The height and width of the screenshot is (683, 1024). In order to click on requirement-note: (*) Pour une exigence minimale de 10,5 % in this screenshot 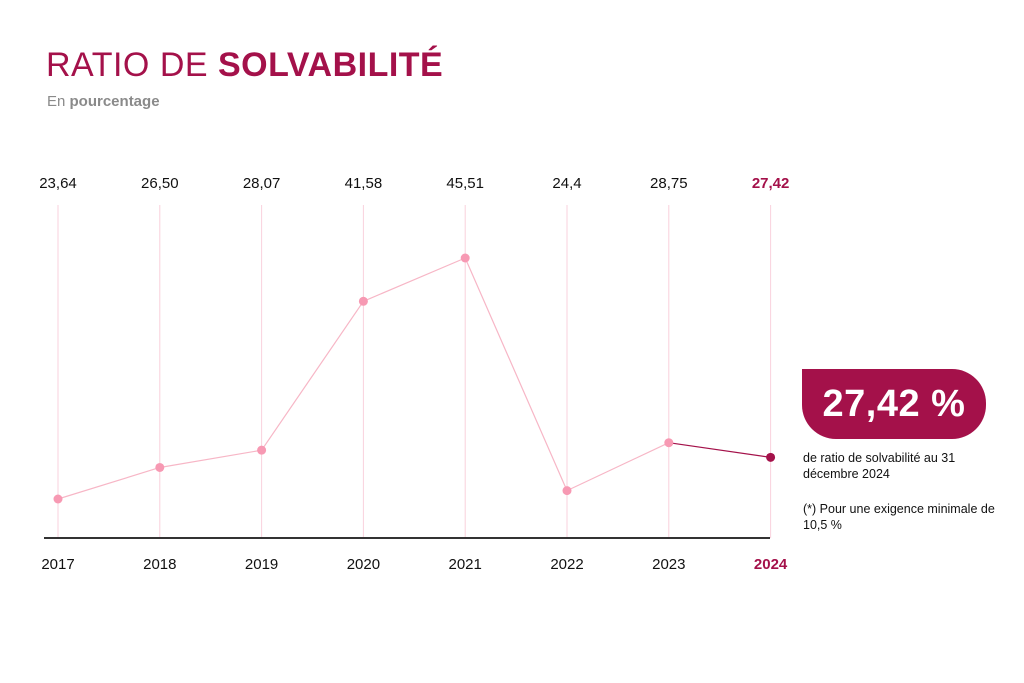, I will do `click(899, 517)`.